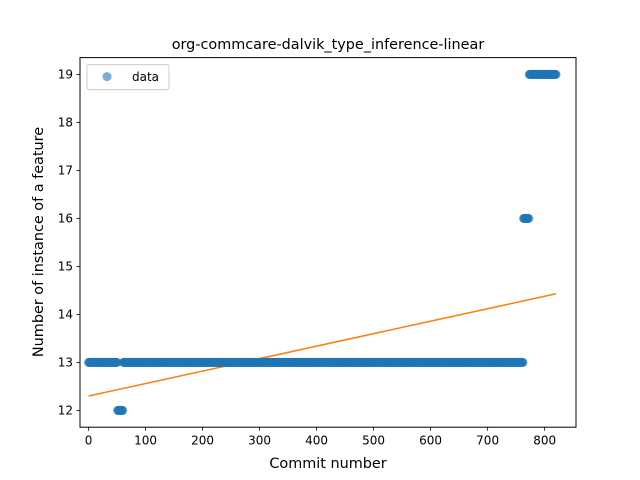 The height and width of the screenshot is (480, 640). Describe the element at coordinates (65, 123) in the screenshot. I see `y-tick-label: 18` at that location.